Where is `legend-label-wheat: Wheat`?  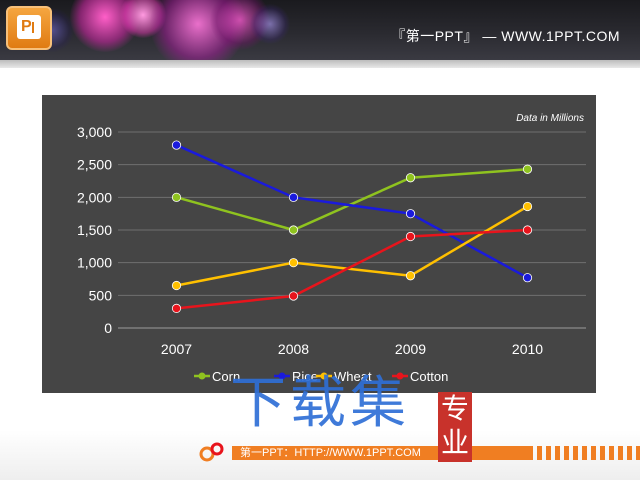
legend-label-wheat: Wheat is located at coordinates (353, 376).